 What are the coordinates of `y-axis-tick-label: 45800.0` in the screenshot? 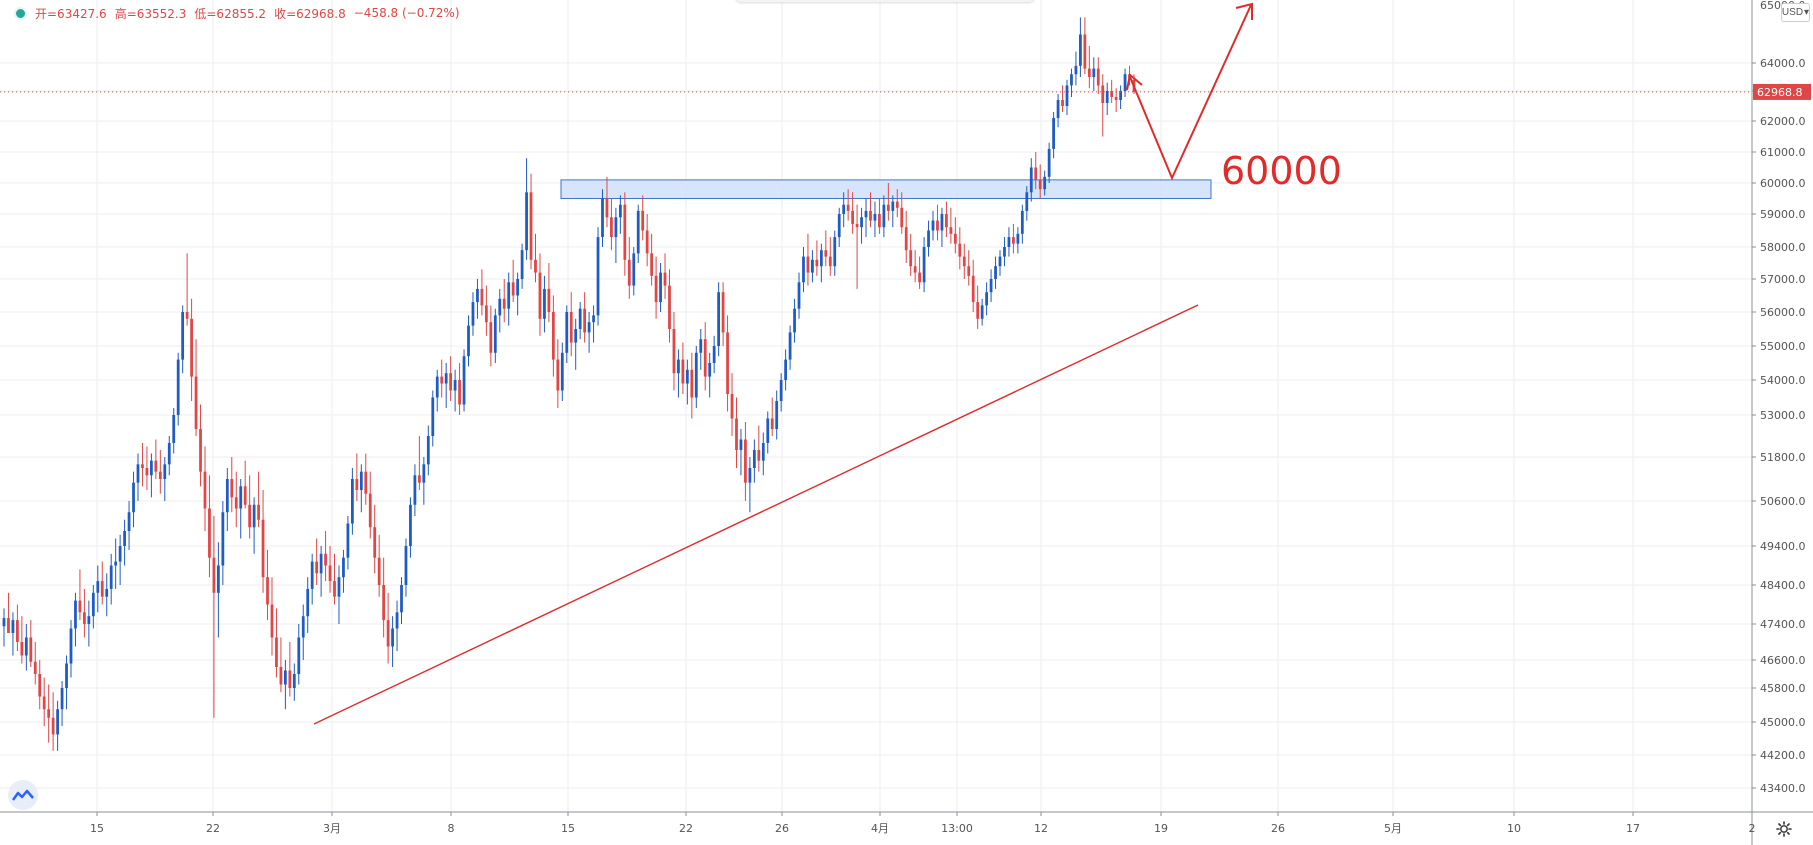 It's located at (1783, 688).